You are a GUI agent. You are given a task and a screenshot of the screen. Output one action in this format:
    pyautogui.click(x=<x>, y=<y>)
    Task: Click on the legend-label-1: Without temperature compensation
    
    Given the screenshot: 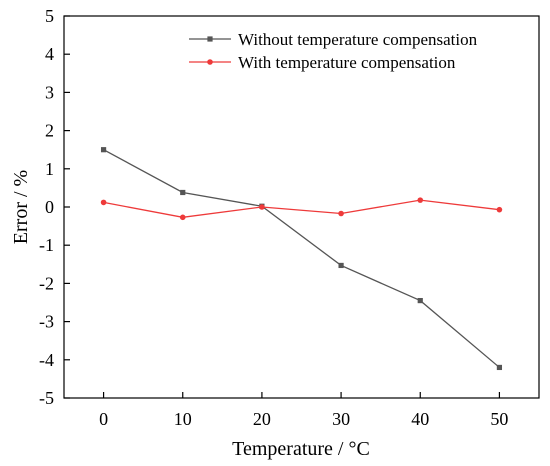 What is the action you would take?
    pyautogui.click(x=358, y=39)
    